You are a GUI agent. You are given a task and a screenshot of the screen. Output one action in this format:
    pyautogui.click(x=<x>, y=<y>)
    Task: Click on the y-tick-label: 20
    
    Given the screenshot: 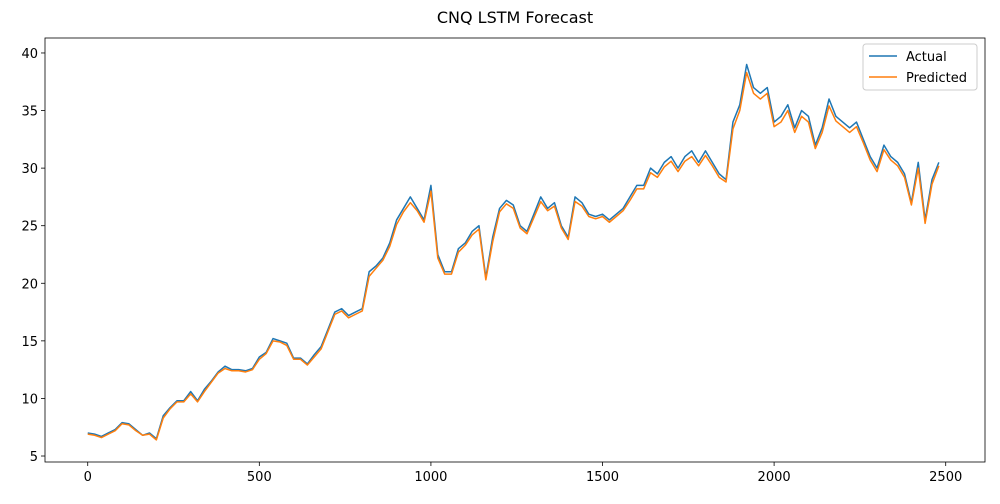 What is the action you would take?
    pyautogui.click(x=29, y=284)
    